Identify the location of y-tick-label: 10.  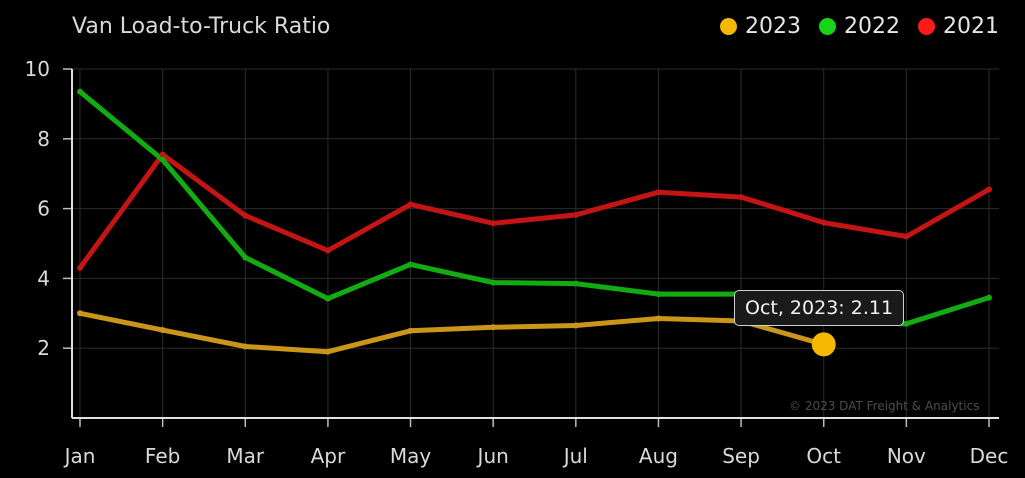
(37, 69).